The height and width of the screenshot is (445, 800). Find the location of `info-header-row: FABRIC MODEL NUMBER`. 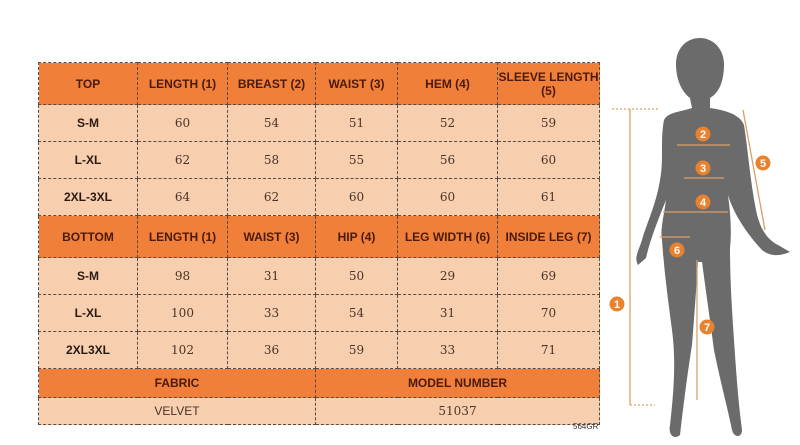

info-header-row: FABRIC MODEL NUMBER is located at coordinates (319, 383).